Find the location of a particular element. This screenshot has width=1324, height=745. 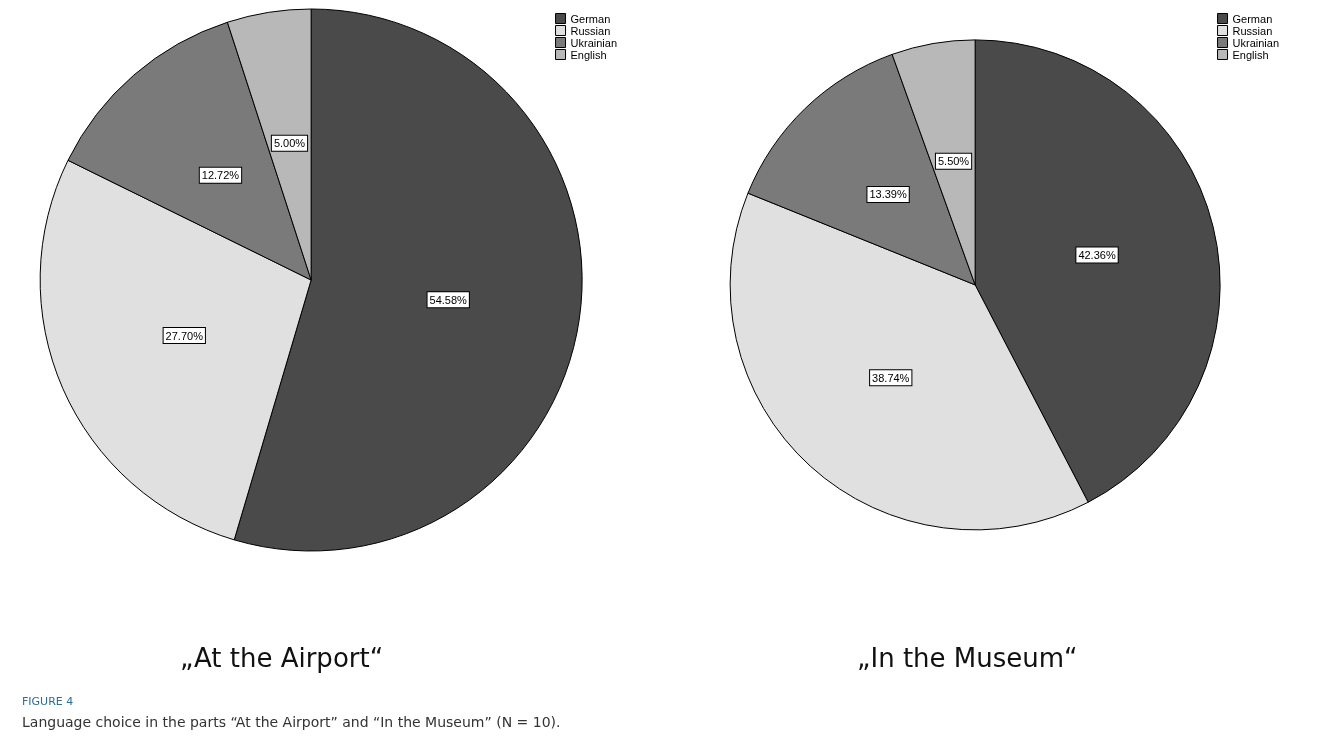

data-label: 13.39% is located at coordinates (888, 194).